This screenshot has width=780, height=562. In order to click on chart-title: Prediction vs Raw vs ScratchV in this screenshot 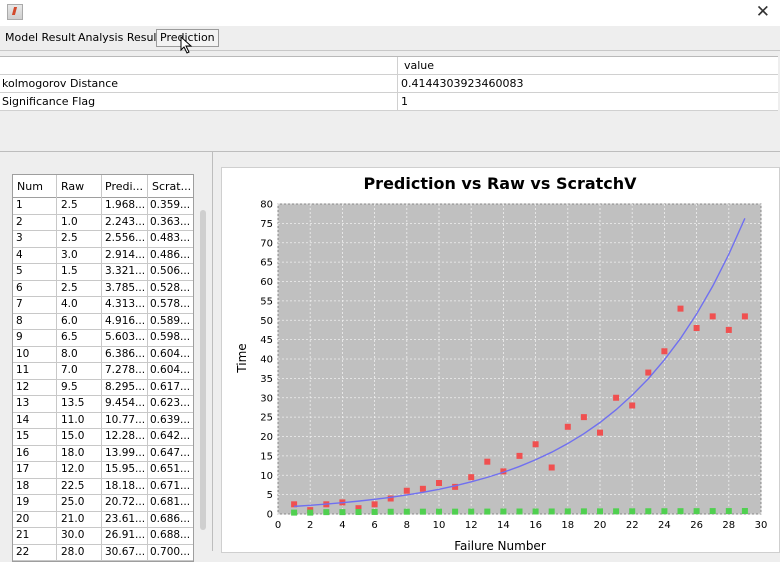, I will do `click(500, 183)`.